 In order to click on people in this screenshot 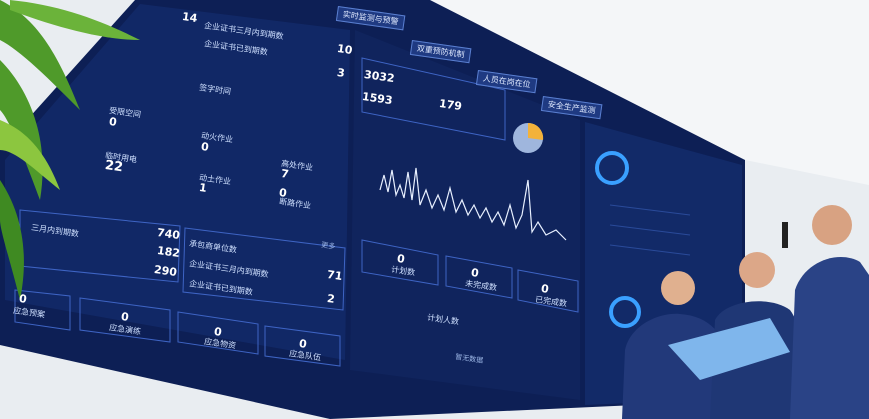, I will do `click(745, 312)`.